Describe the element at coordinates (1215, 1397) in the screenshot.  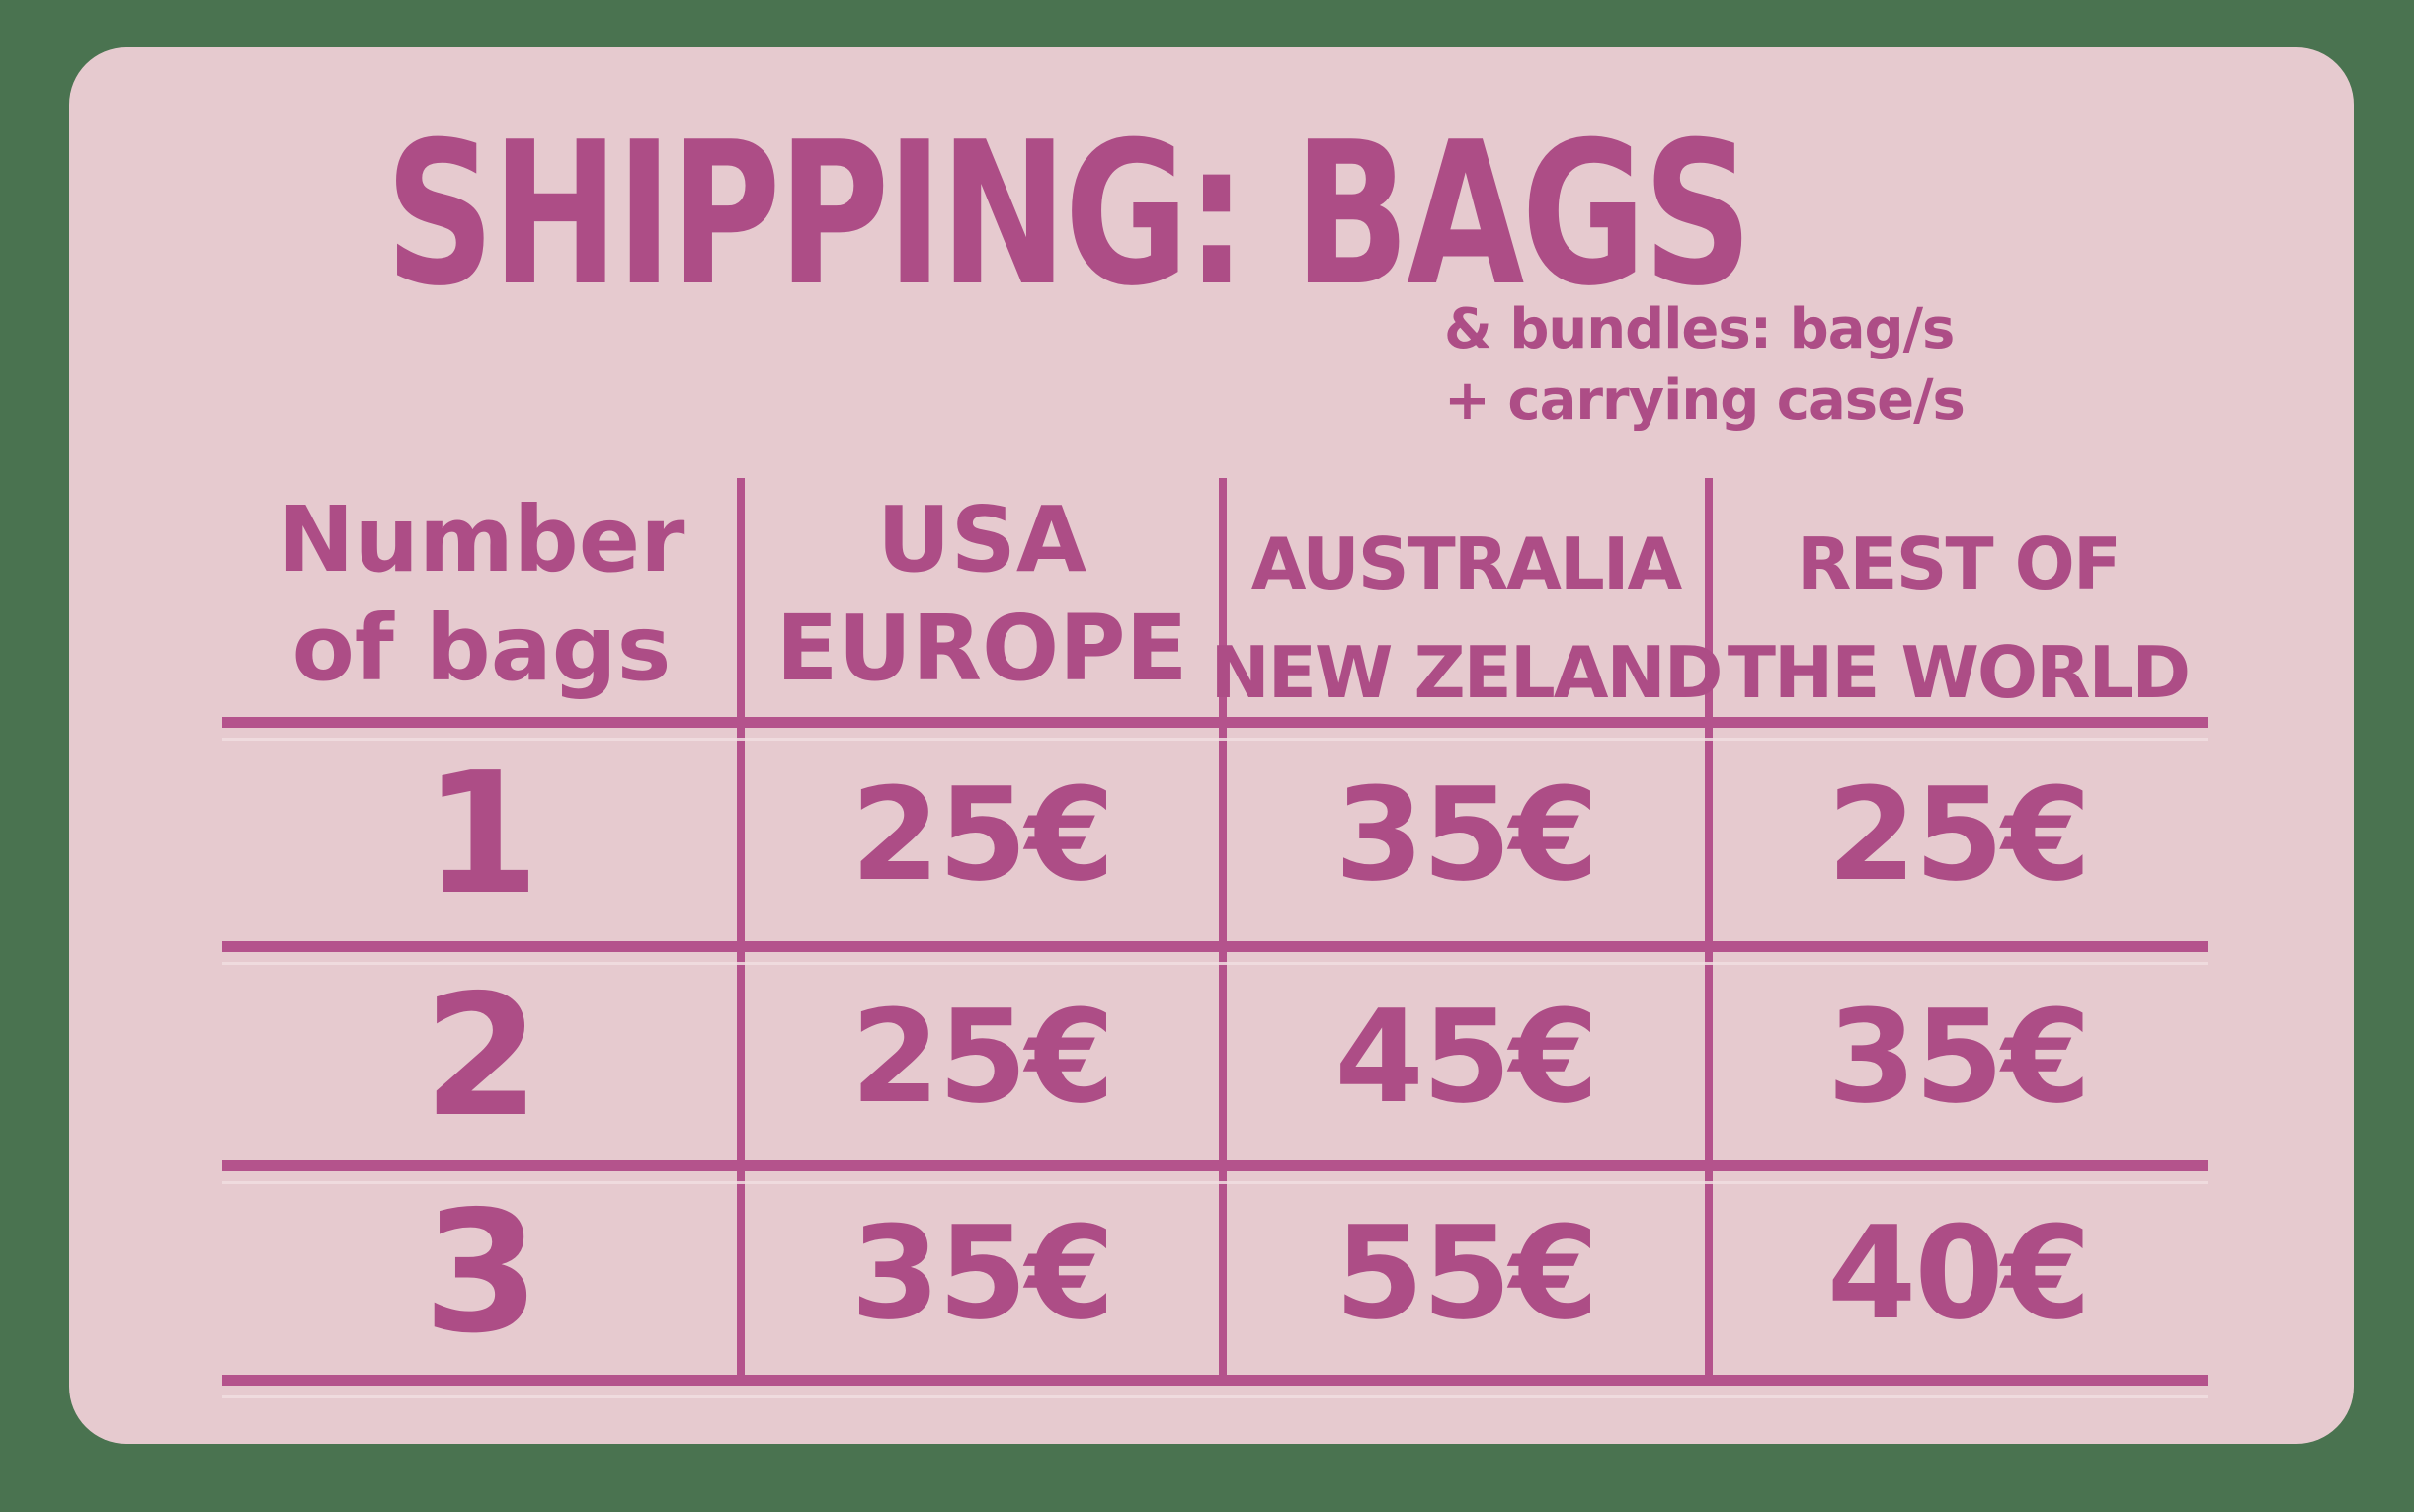
I see `bottom-rule-shadow` at that location.